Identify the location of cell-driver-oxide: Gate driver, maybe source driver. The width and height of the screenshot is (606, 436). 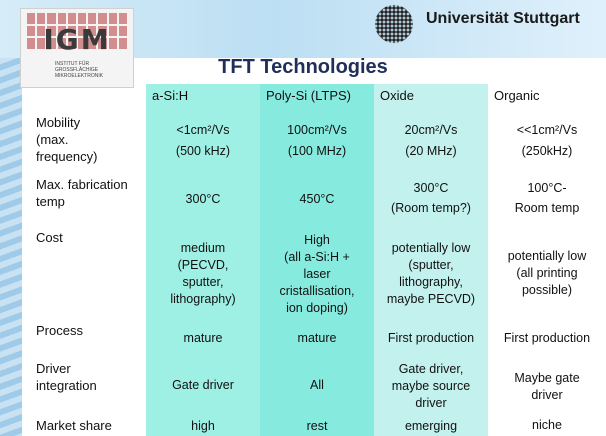
(431, 386).